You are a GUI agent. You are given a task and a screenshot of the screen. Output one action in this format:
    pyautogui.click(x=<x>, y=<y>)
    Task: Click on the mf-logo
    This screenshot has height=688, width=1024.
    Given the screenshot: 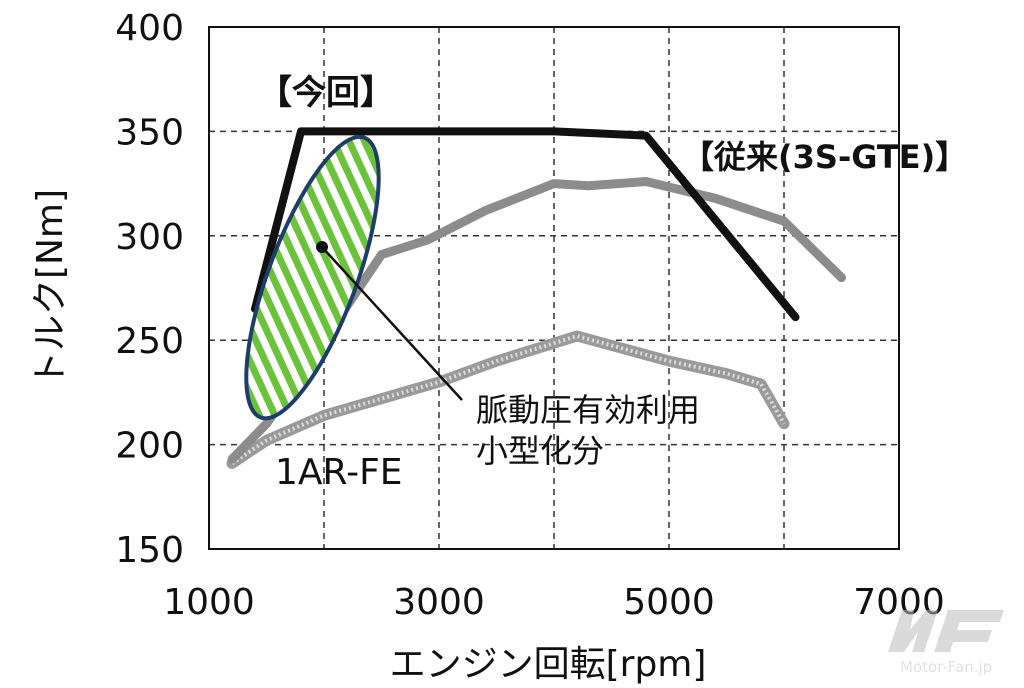 What is the action you would take?
    pyautogui.click(x=946, y=631)
    